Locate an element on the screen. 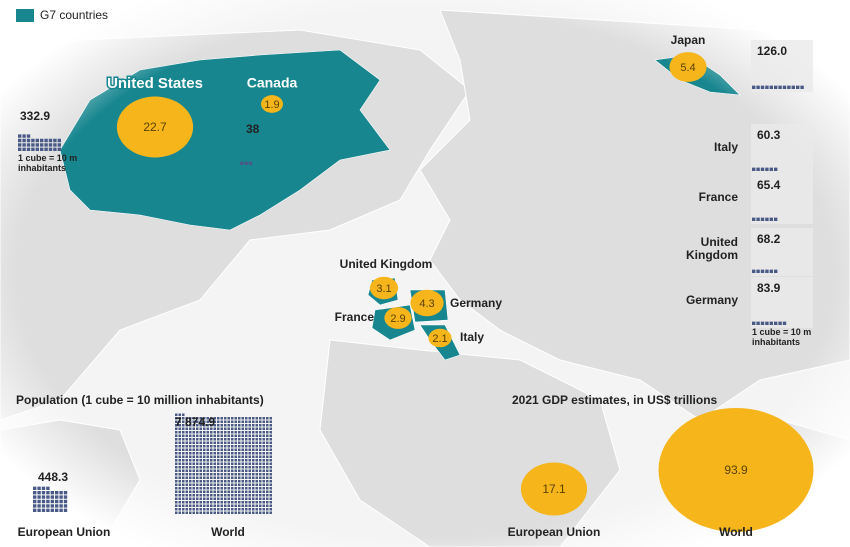  panel-country-name: Italy is located at coordinates (725, 147).